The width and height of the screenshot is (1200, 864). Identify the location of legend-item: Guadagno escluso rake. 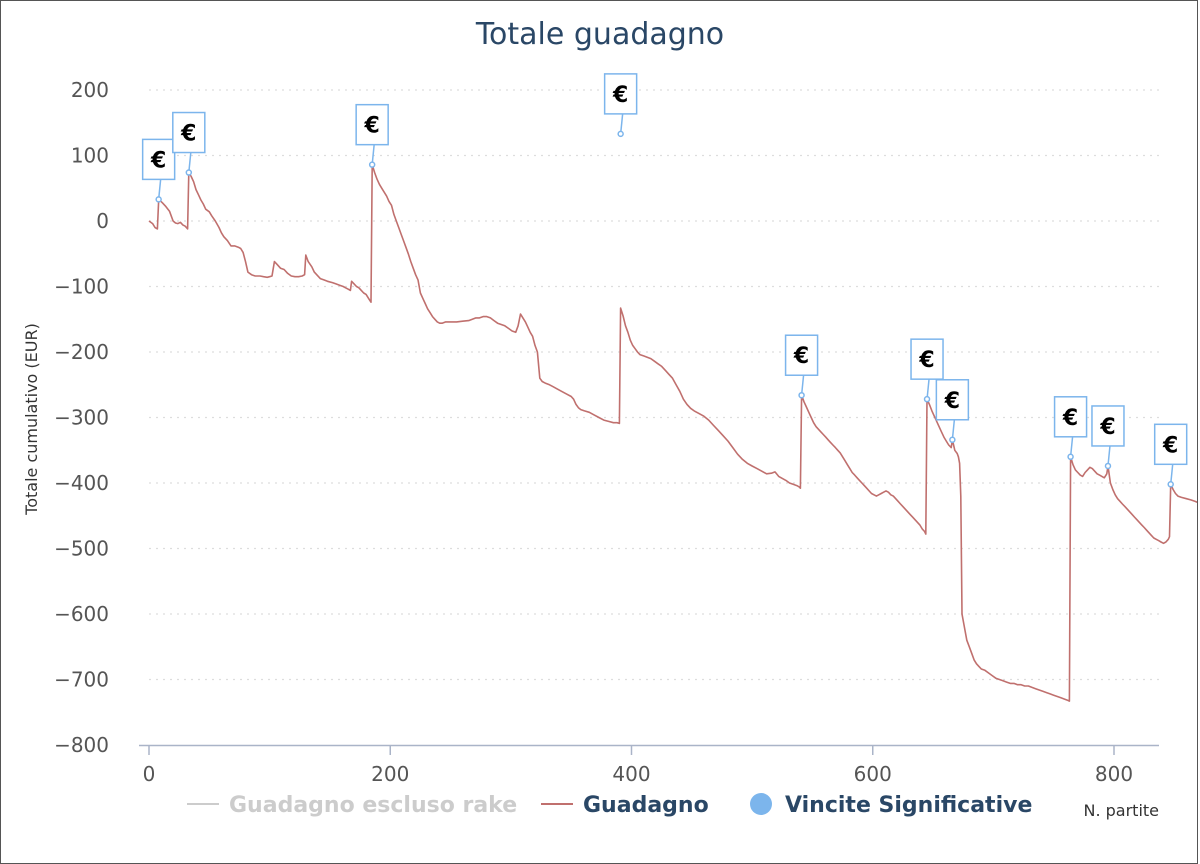
(352, 805).